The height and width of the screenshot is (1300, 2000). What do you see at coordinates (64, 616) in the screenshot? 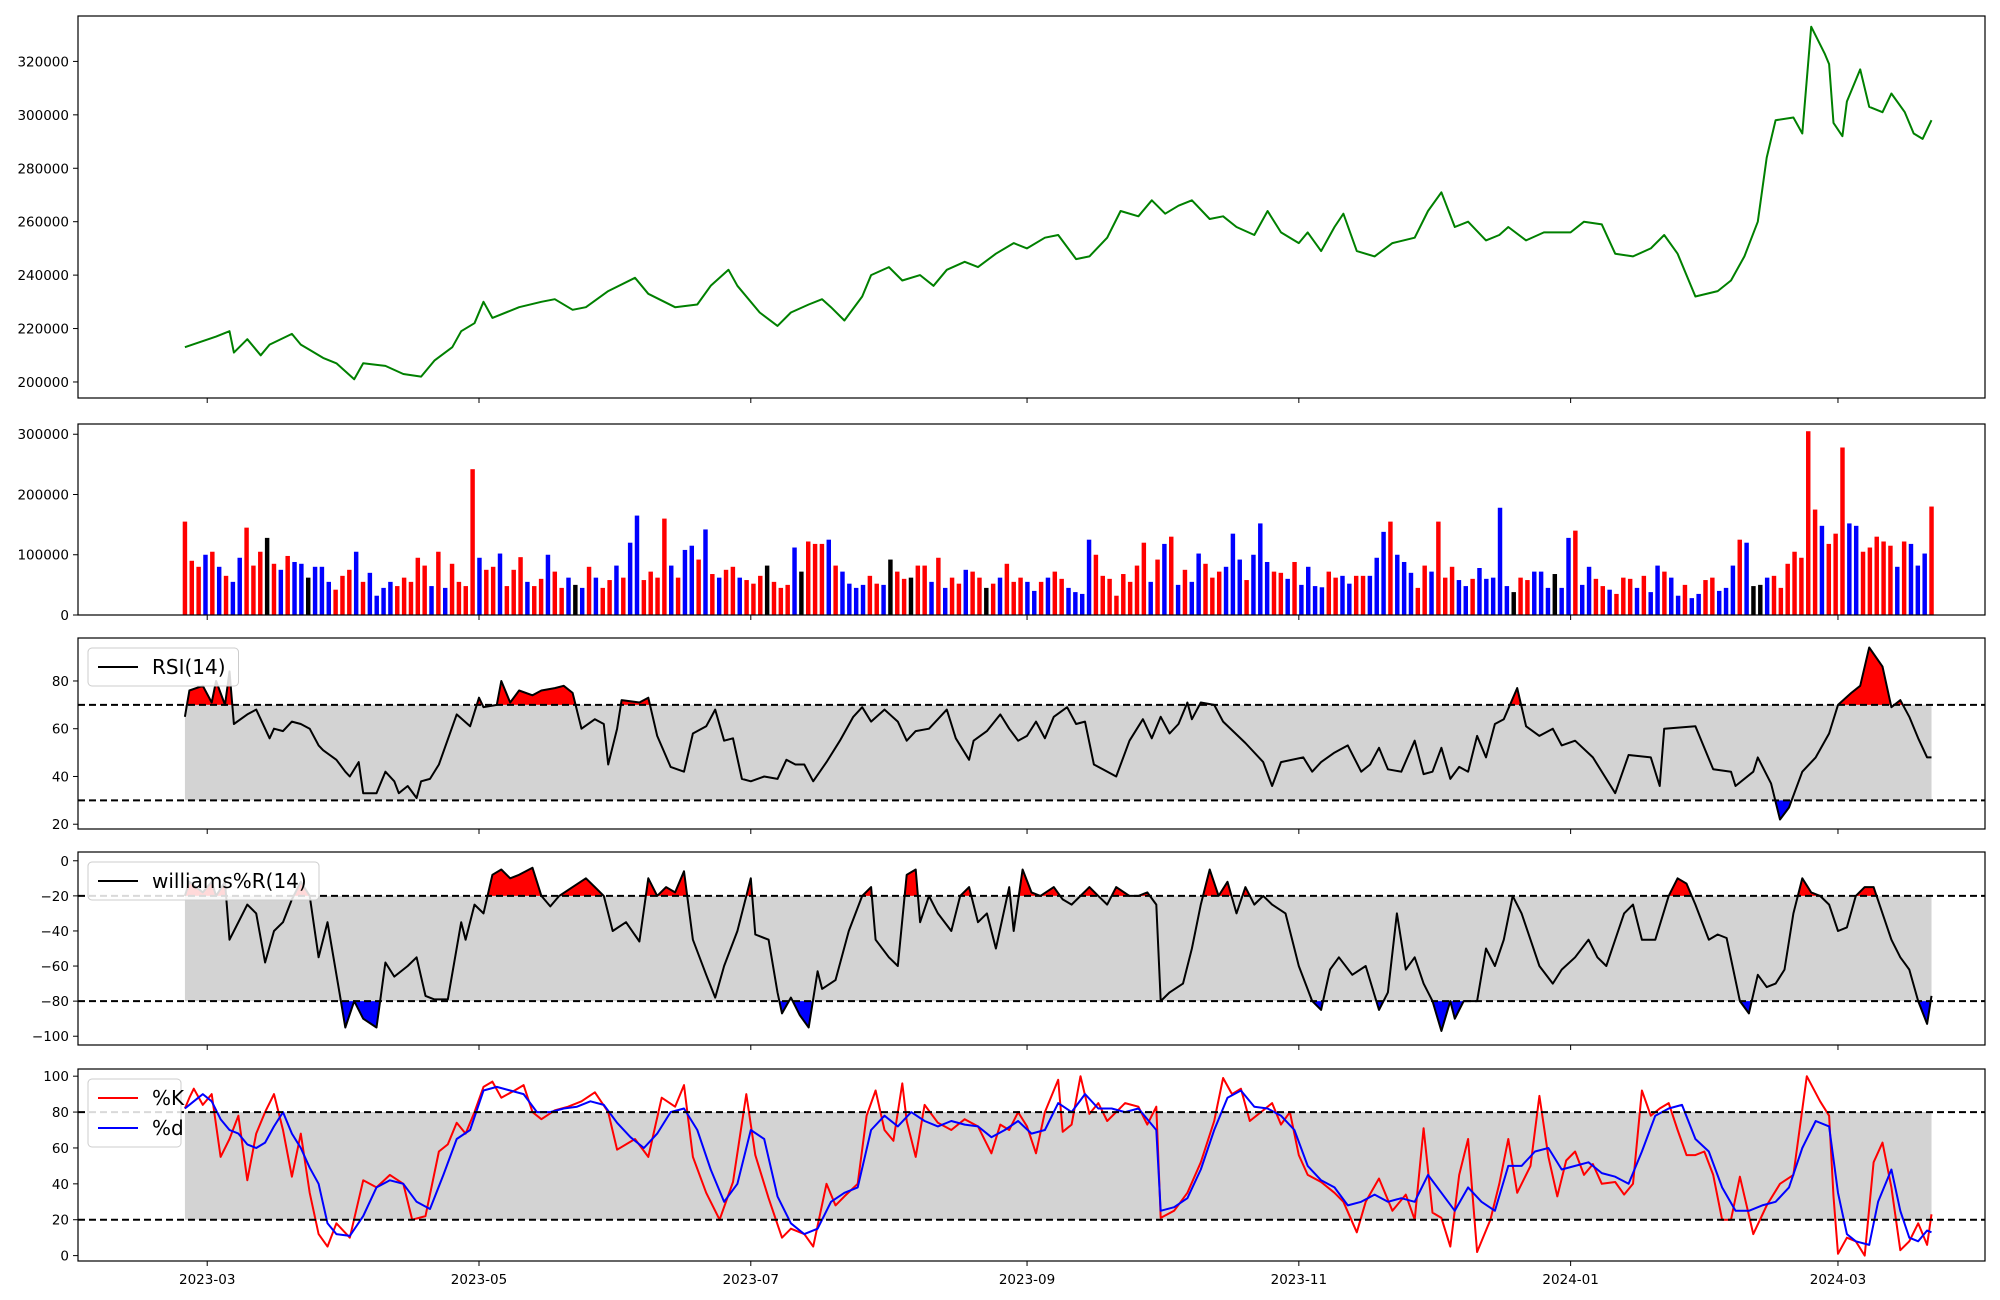
I see `volume-y-tick-label: 0` at bounding box center [64, 616].